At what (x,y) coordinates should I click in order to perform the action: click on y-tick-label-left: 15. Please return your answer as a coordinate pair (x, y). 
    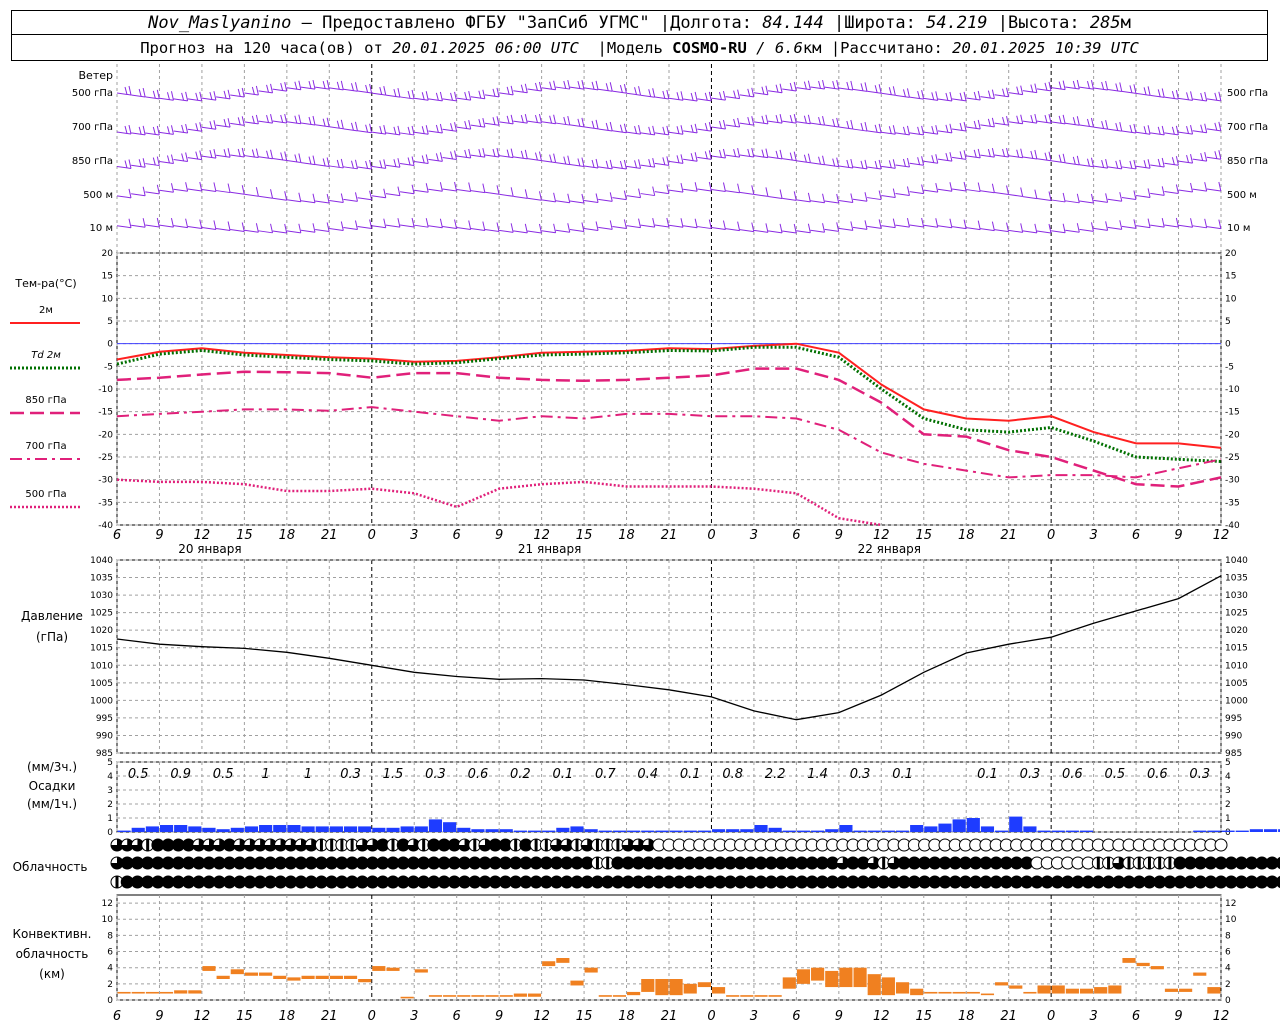
    Looking at the image, I should click on (107, 277).